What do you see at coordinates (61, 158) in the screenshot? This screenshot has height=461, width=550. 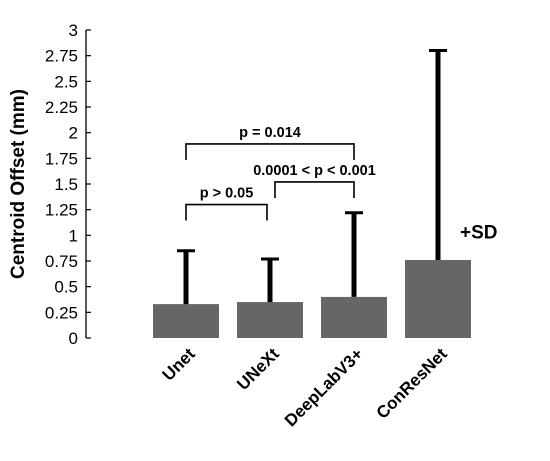 I see `y-tick-label: 1.75` at bounding box center [61, 158].